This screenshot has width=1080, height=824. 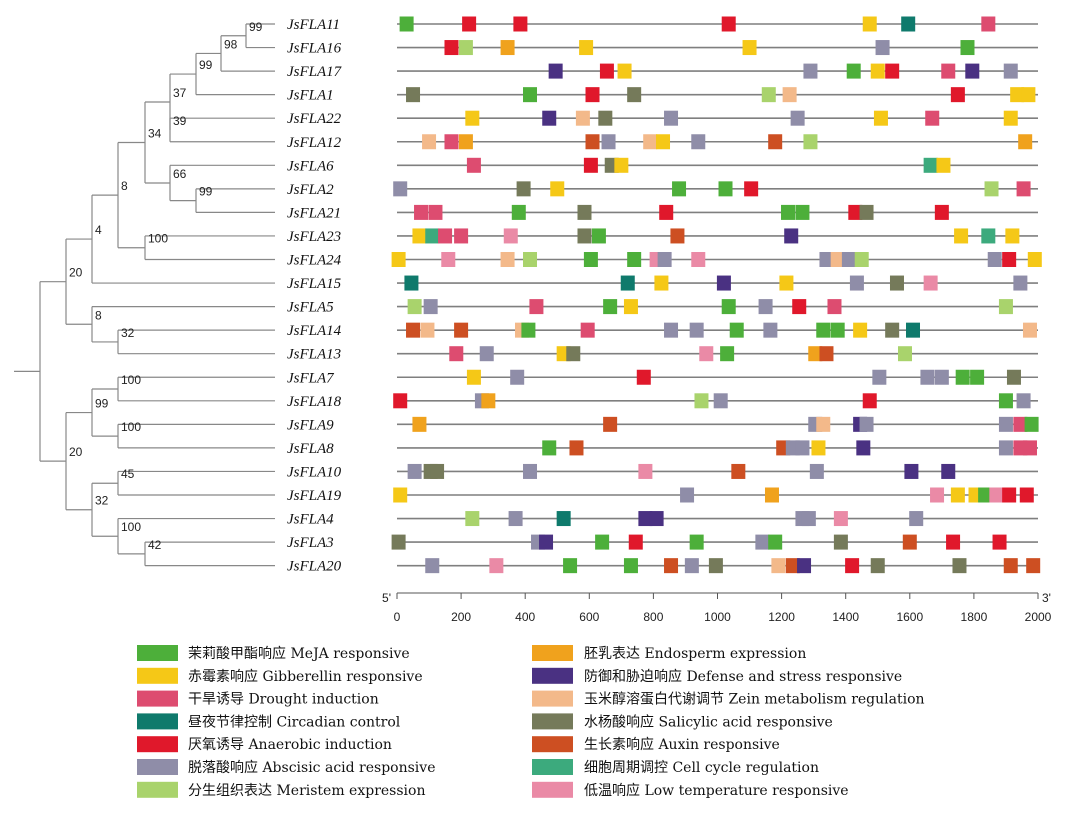 What do you see at coordinates (314, 355) in the screenshot?
I see `gene-label: JsFLA13` at bounding box center [314, 355].